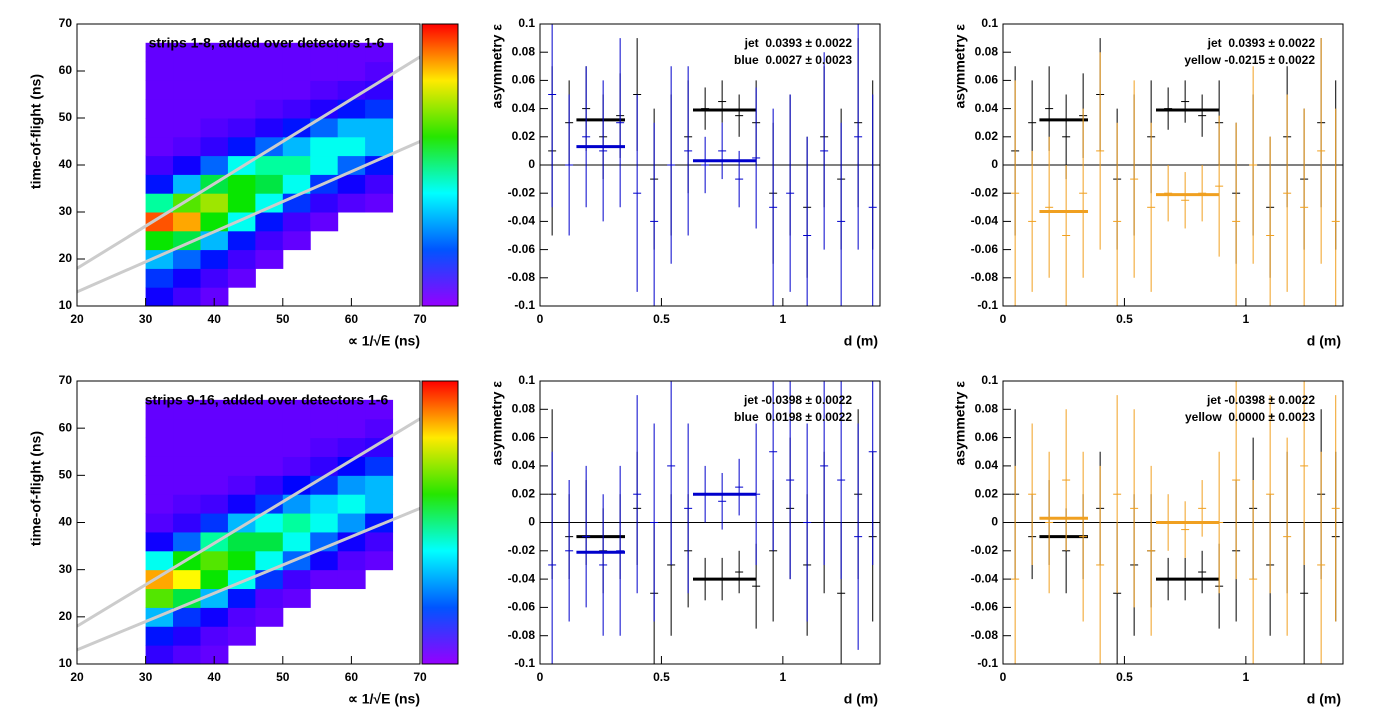 The height and width of the screenshot is (714, 1385). Describe the element at coordinates (531, 522) in the screenshot. I see `y-tick-label: 0` at that location.